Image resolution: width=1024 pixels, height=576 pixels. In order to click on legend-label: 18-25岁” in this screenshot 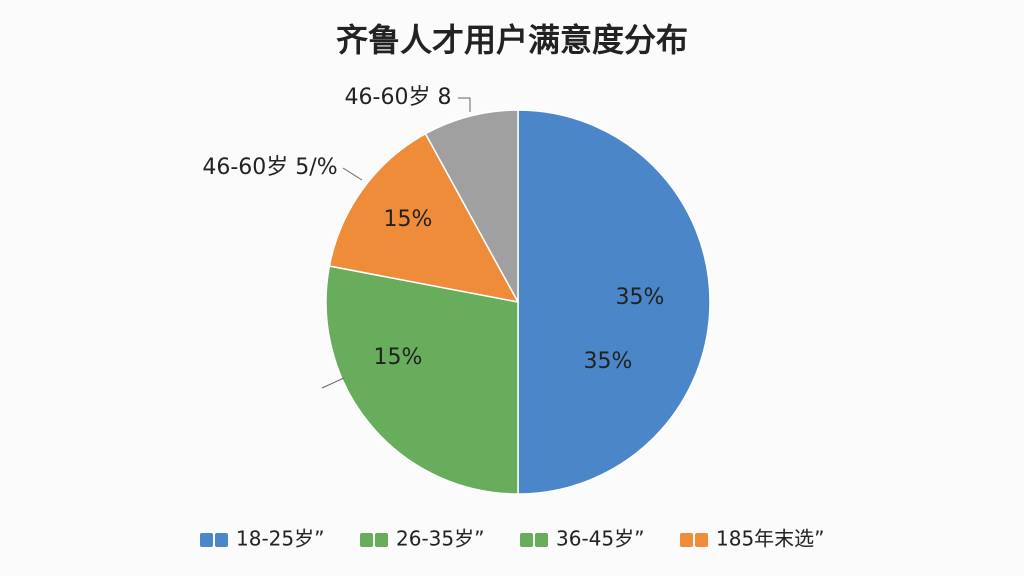, I will do `click(280, 539)`.